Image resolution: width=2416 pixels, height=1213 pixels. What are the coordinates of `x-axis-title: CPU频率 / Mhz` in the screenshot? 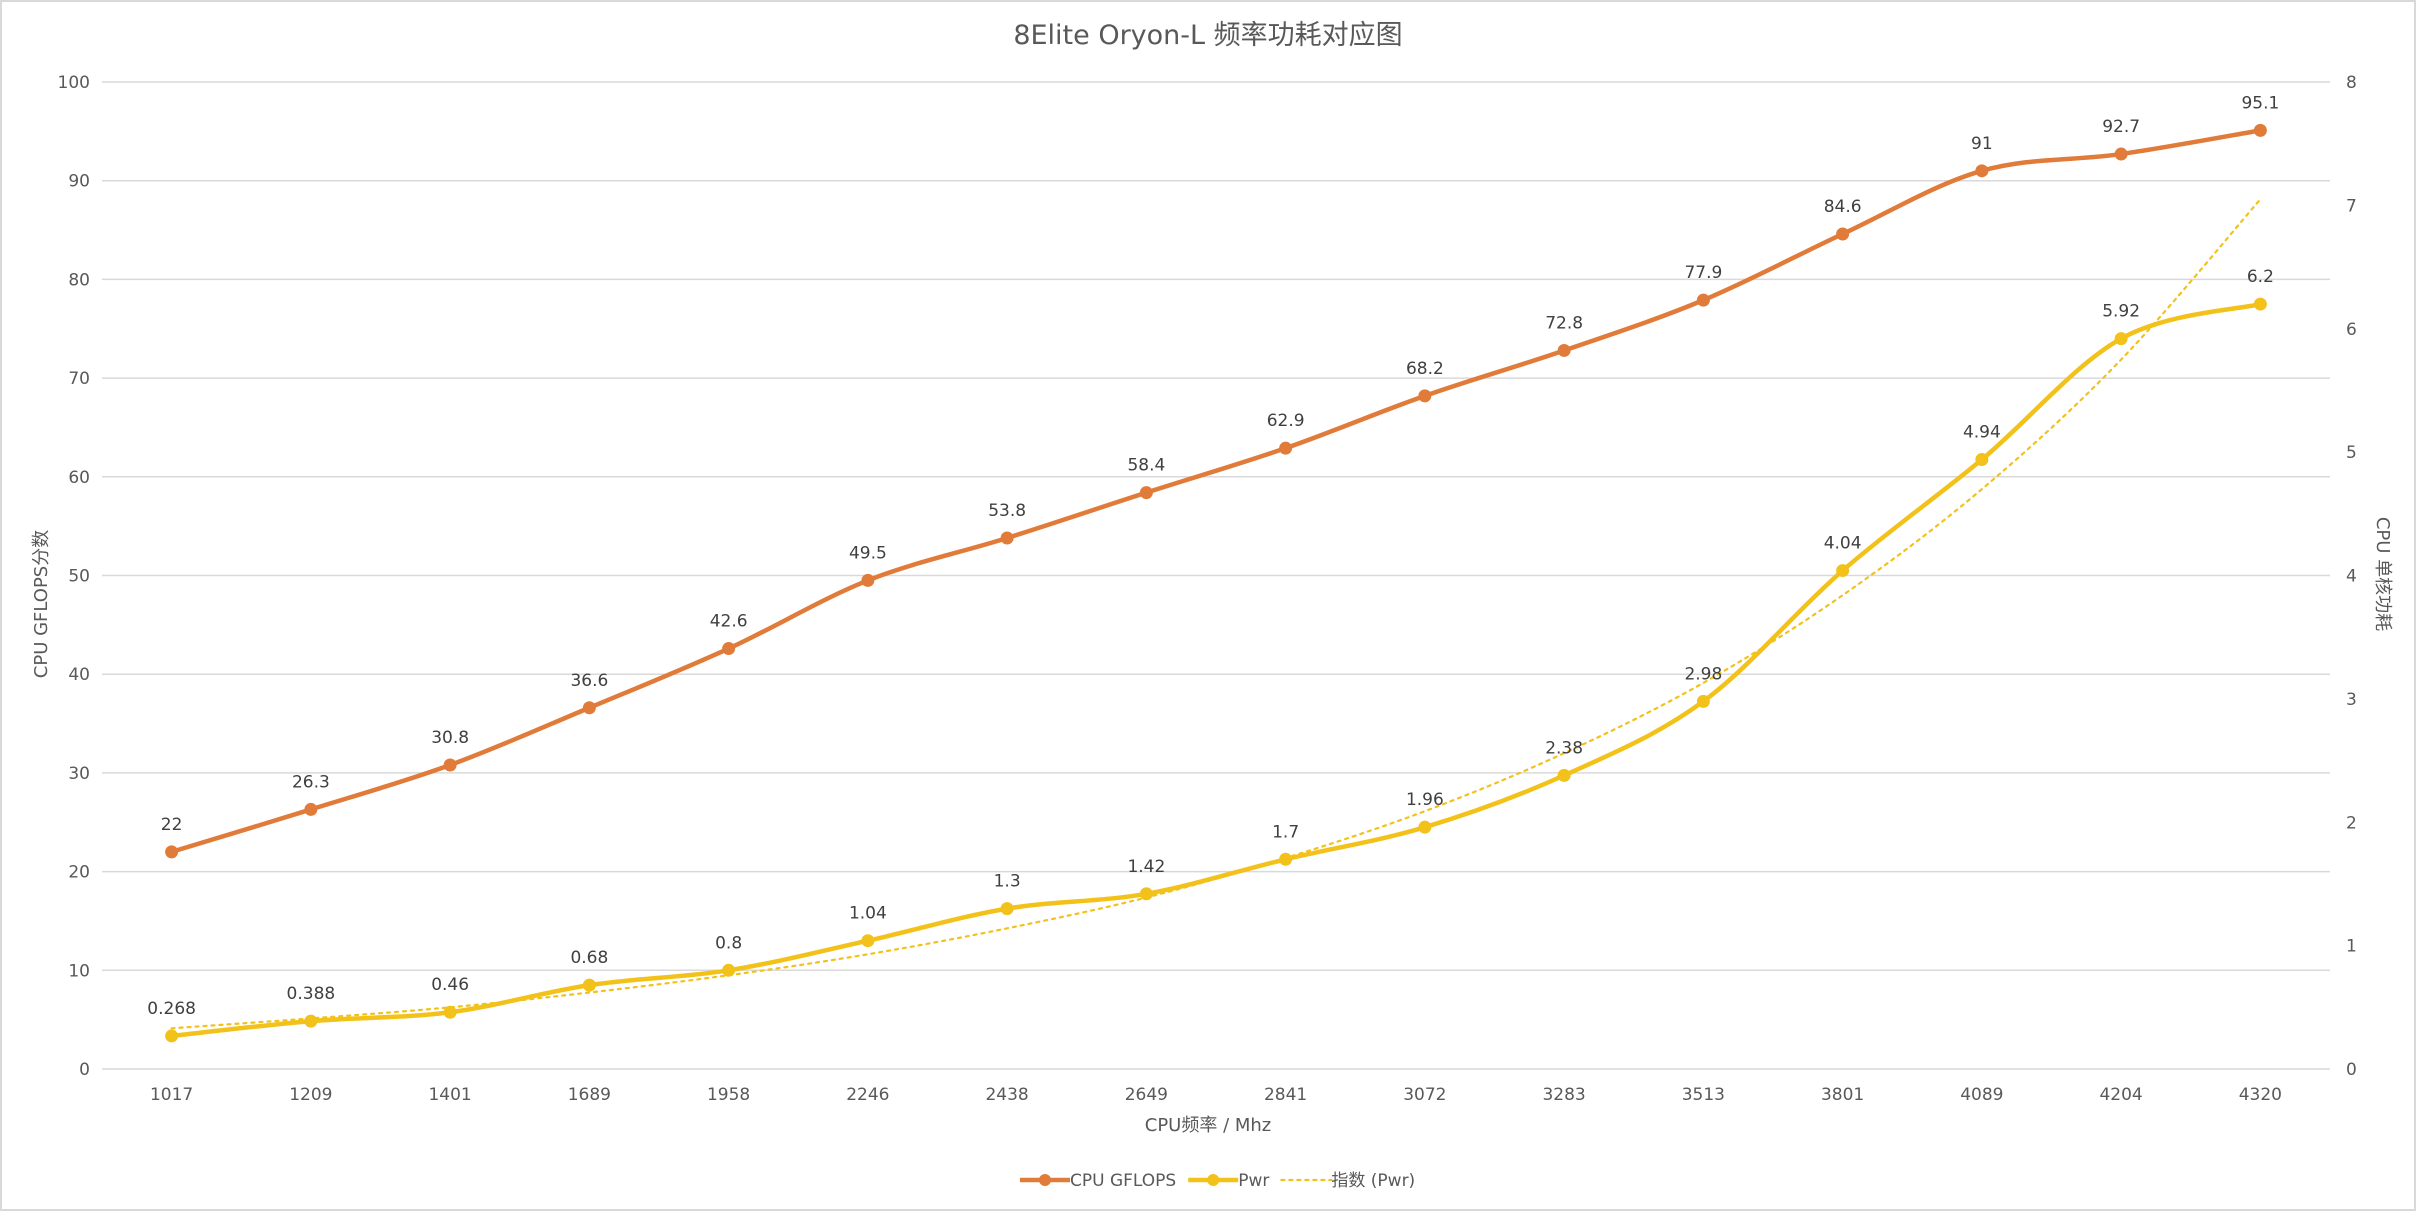 It's located at (1208, 1125).